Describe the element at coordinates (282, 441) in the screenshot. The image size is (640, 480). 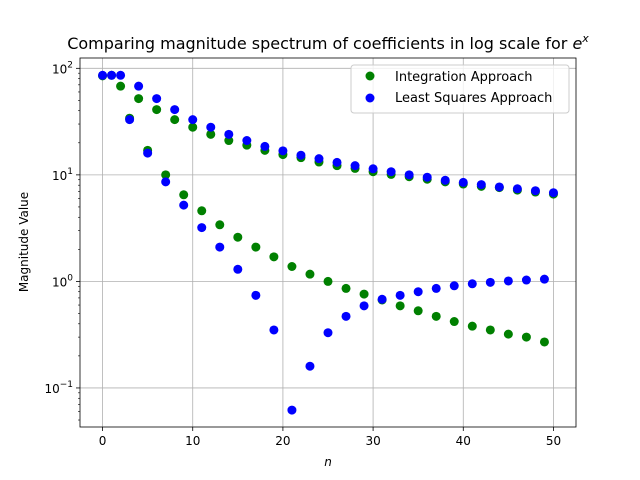
I see `x-tick-label: 20` at that location.